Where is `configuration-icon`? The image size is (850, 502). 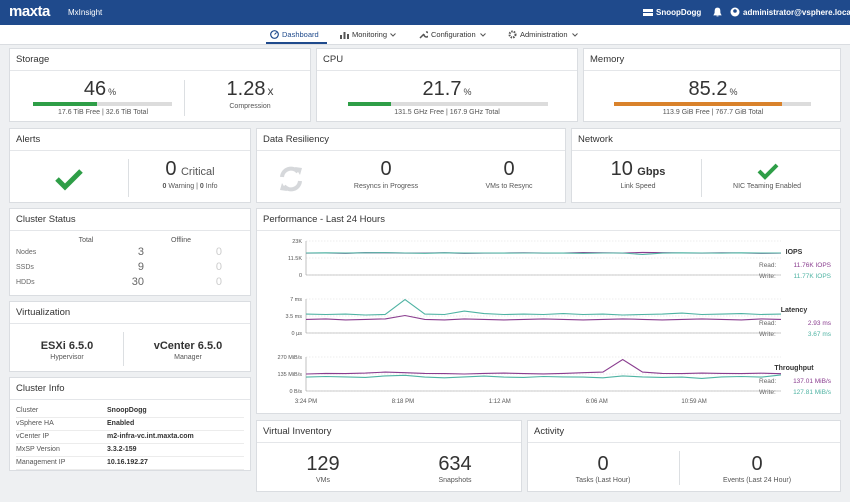 configuration-icon is located at coordinates (423, 35).